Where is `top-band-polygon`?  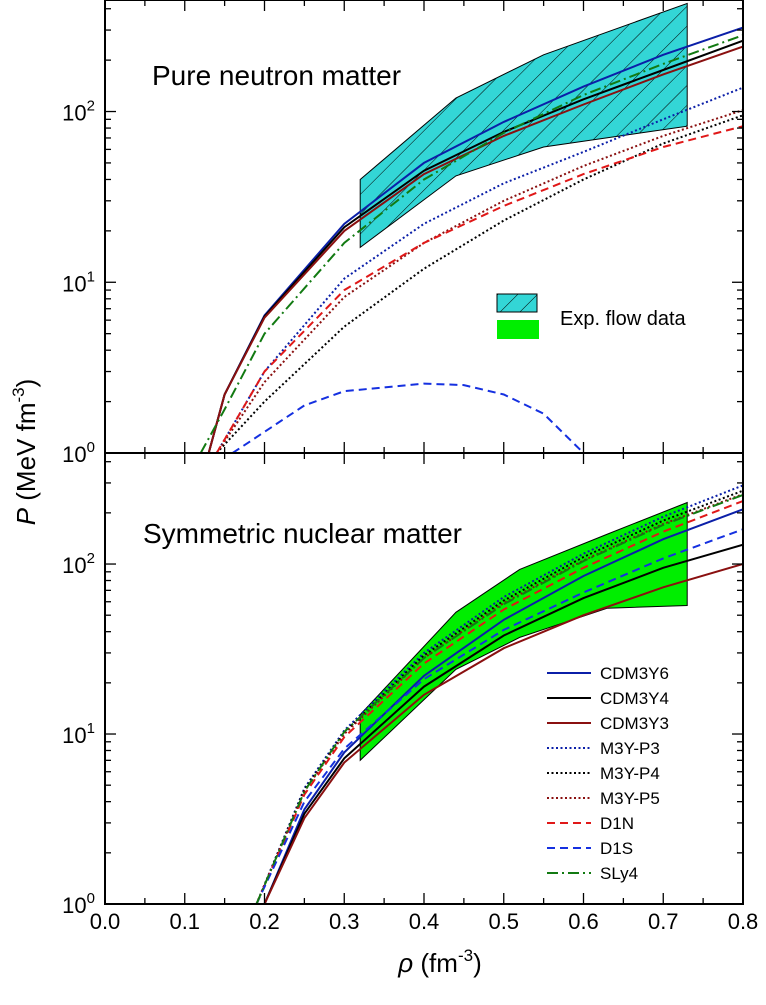
top-band-polygon is located at coordinates (523, 125).